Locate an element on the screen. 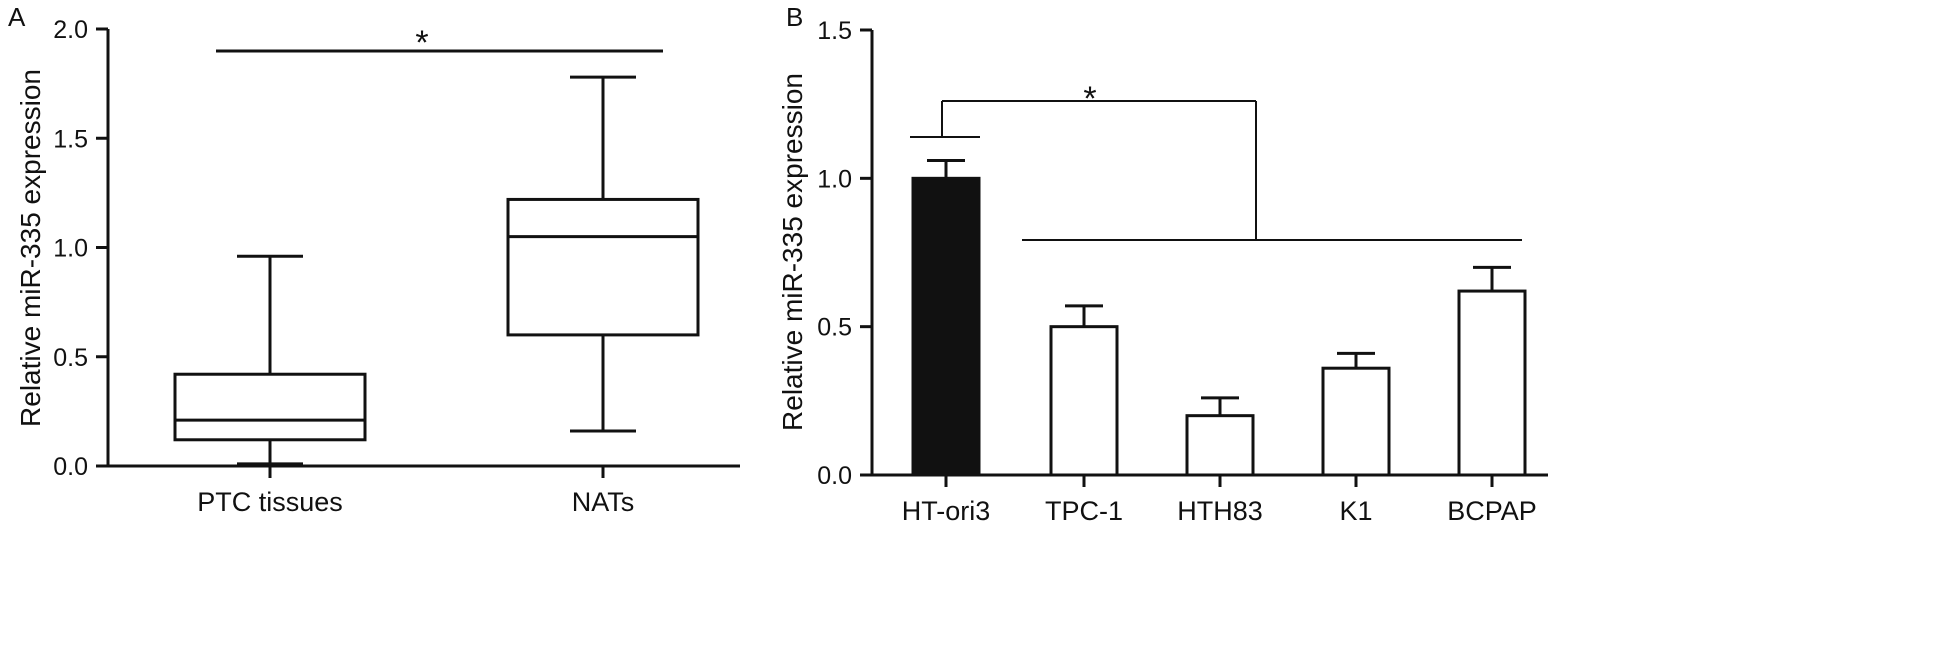 This screenshot has height=662, width=1958. panel-b-significance-star: * is located at coordinates (1089, 99).